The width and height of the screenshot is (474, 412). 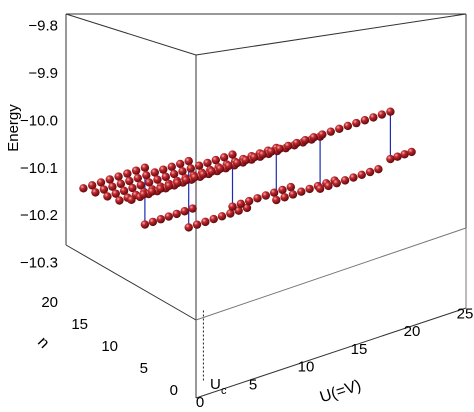 What do you see at coordinates (79, 324) in the screenshot?
I see `y-tick-label: 15` at bounding box center [79, 324].